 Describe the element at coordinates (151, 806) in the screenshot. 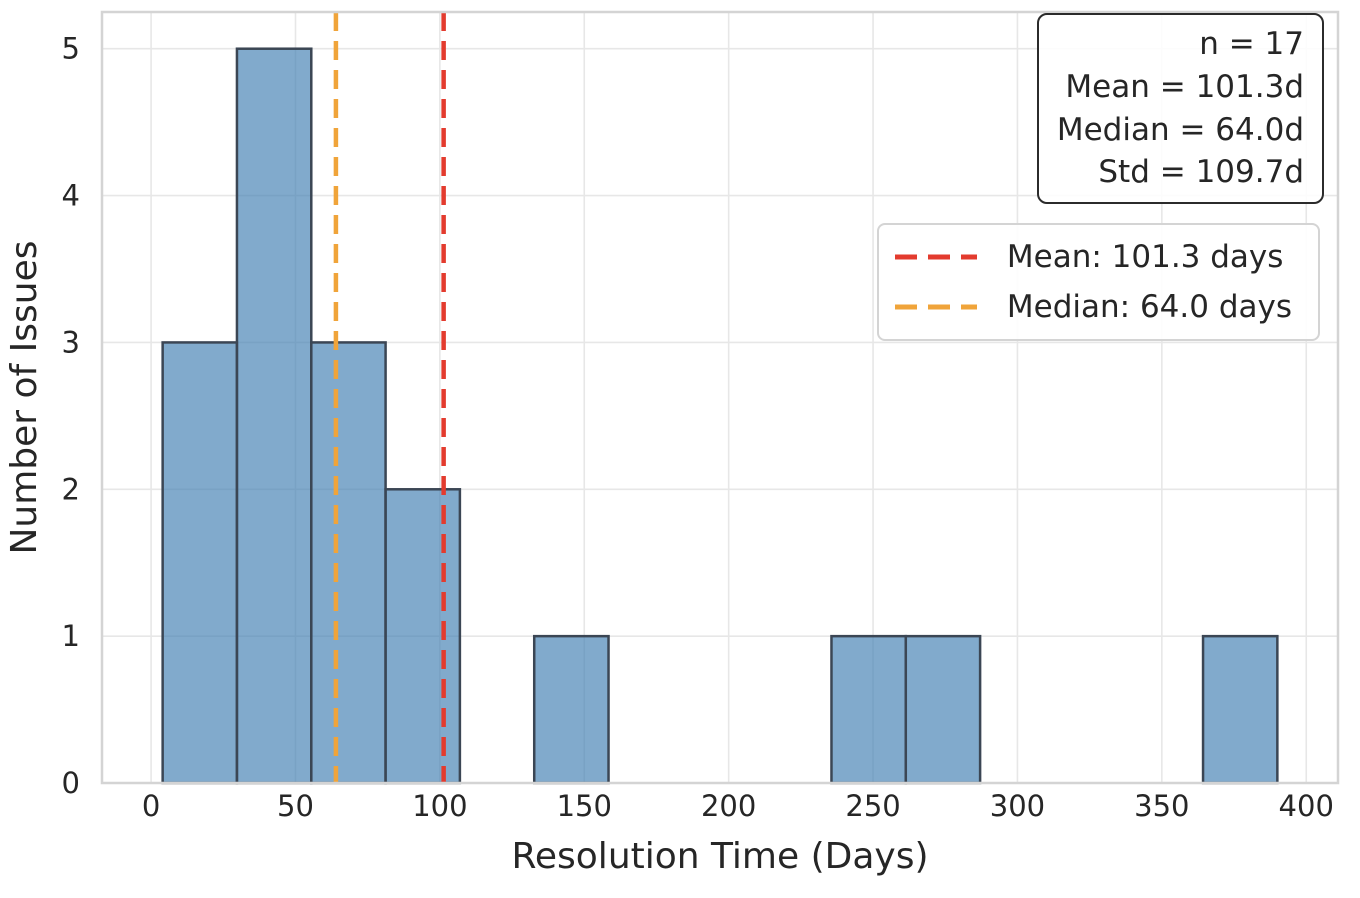

I see `x-tick-label: 0` at that location.